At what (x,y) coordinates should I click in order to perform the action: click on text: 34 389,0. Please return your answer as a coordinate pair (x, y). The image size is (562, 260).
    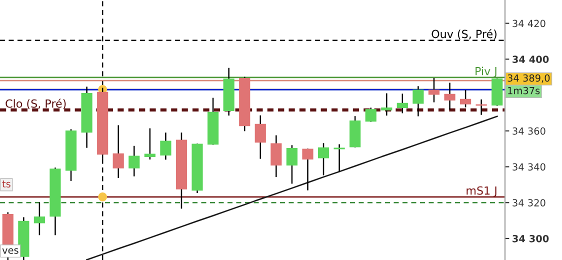
    Looking at the image, I should click on (529, 78).